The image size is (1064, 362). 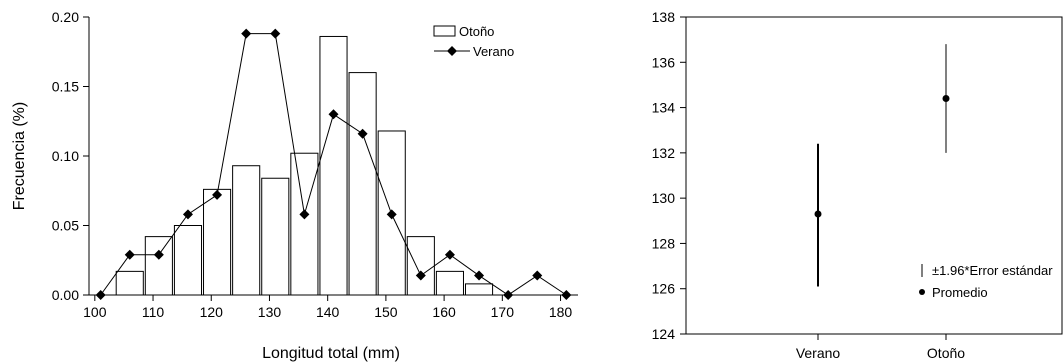 What do you see at coordinates (386, 312) in the screenshot?
I see `x-tick-label: 150` at bounding box center [386, 312].